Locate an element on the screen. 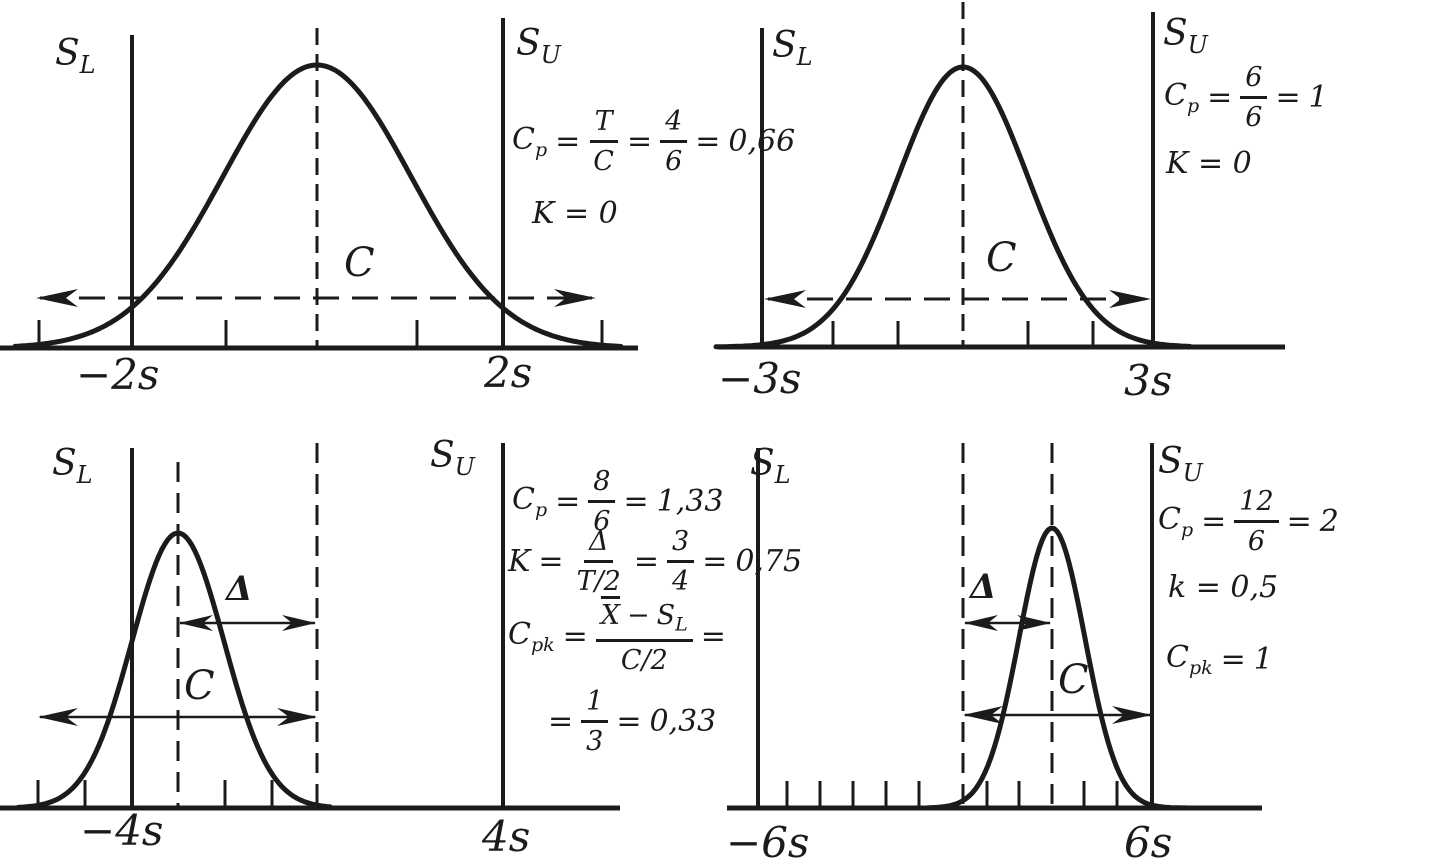 This screenshot has height=865, width=1430. cp-equation: Cp = 12 6 = 2 is located at coordinates (1248, 522).